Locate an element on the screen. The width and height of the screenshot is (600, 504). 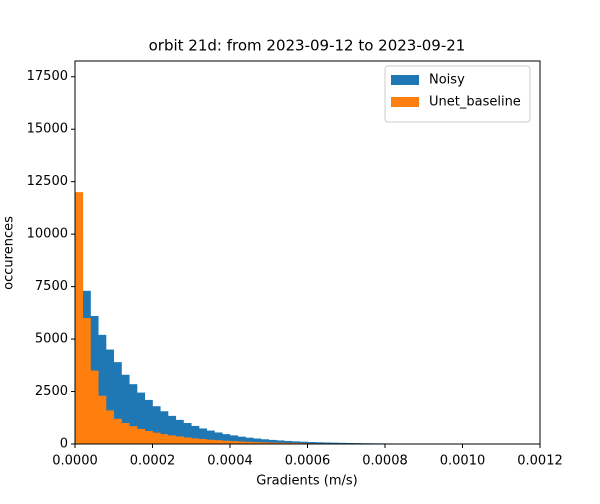
x-tick-label: 0.0008 is located at coordinates (385, 461).